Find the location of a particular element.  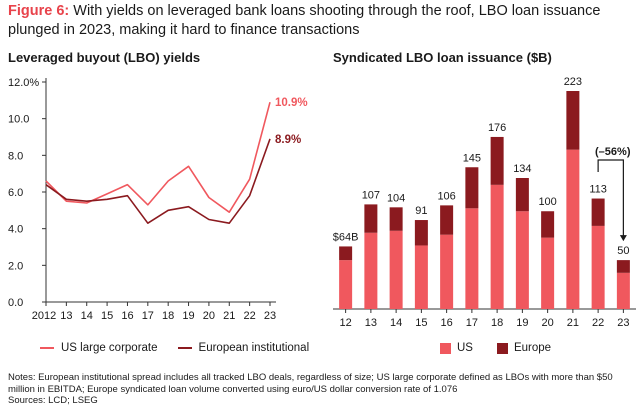

figure-label: Figure 6: is located at coordinates (39, 11).